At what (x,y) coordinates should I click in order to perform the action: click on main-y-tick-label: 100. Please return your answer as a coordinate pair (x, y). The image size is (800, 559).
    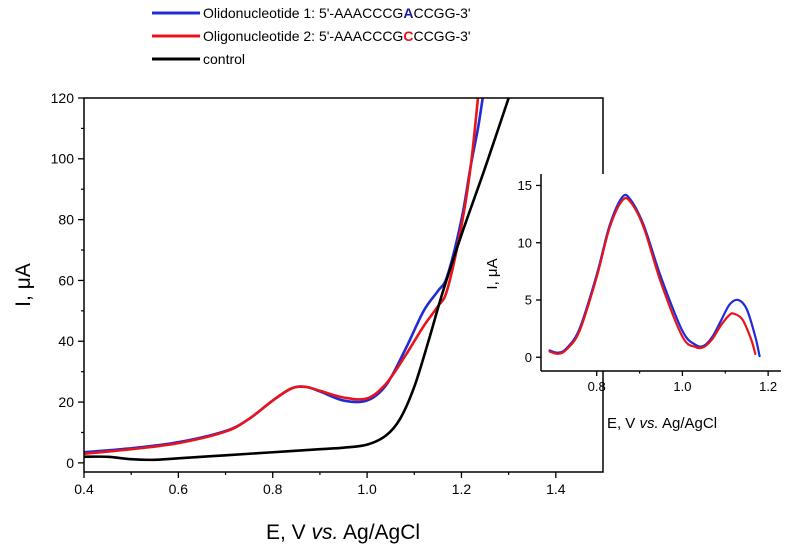
    Looking at the image, I should click on (63, 159).